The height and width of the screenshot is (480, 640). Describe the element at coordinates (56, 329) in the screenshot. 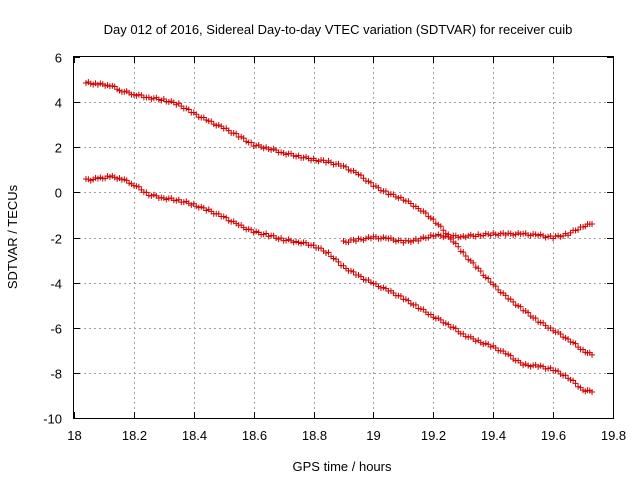

I see `y-tick-label: -6` at that location.